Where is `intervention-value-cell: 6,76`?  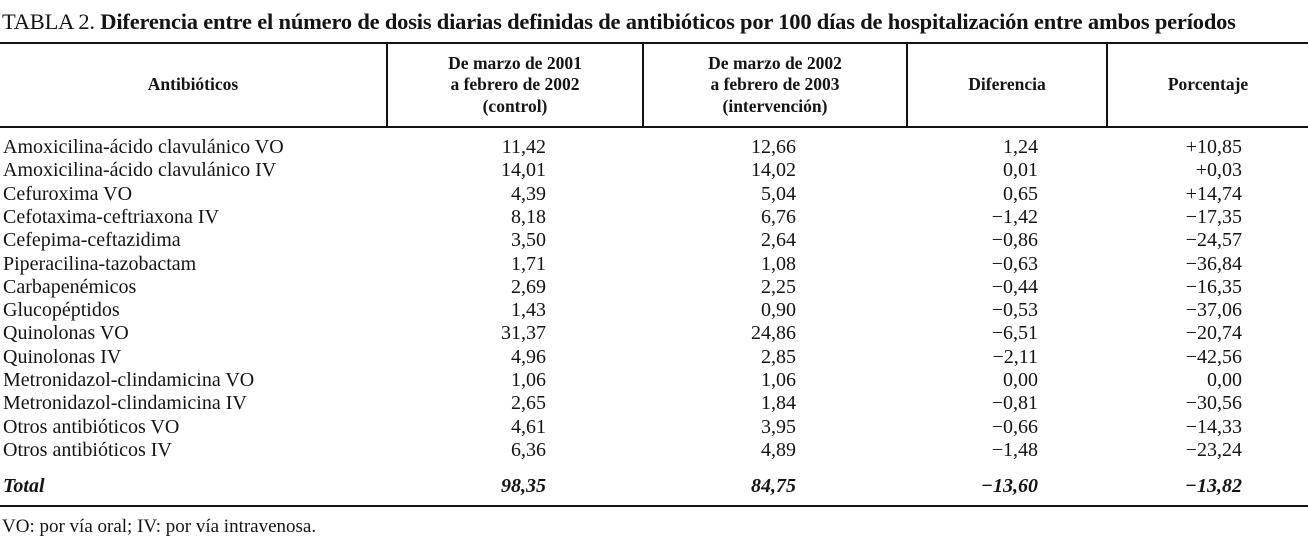
intervention-value-cell: 6,76 is located at coordinates (778, 216).